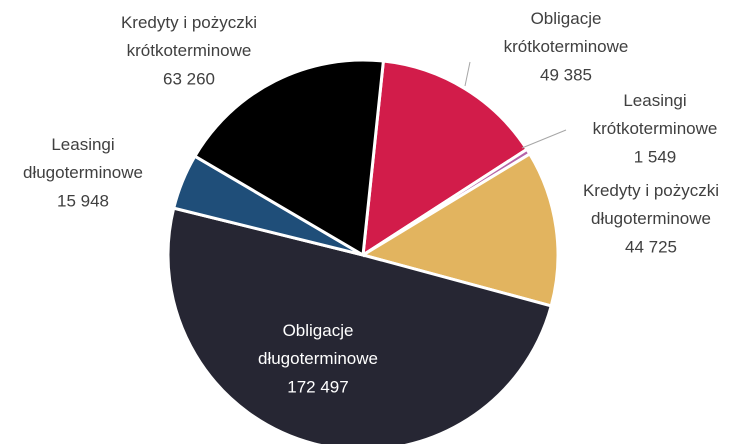 Image resolution: width=743 pixels, height=444 pixels. What do you see at coordinates (83, 200) in the screenshot?
I see `value-label: 15 948` at bounding box center [83, 200].